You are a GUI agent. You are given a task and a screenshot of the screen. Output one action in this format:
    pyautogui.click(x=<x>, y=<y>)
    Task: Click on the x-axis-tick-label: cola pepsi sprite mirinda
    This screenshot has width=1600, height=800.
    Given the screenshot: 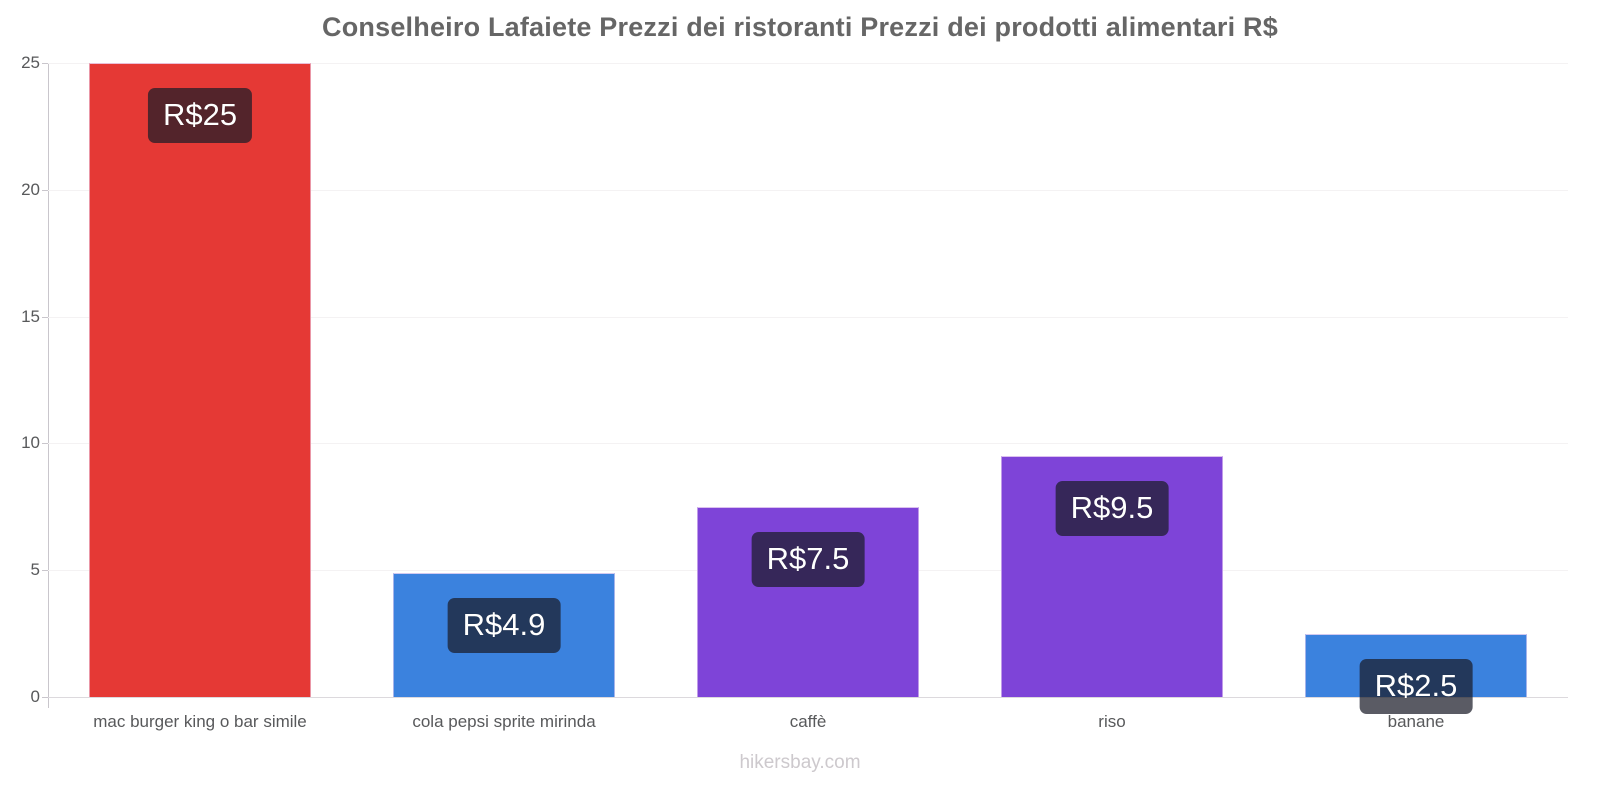 What is the action you would take?
    pyautogui.click(x=504, y=721)
    